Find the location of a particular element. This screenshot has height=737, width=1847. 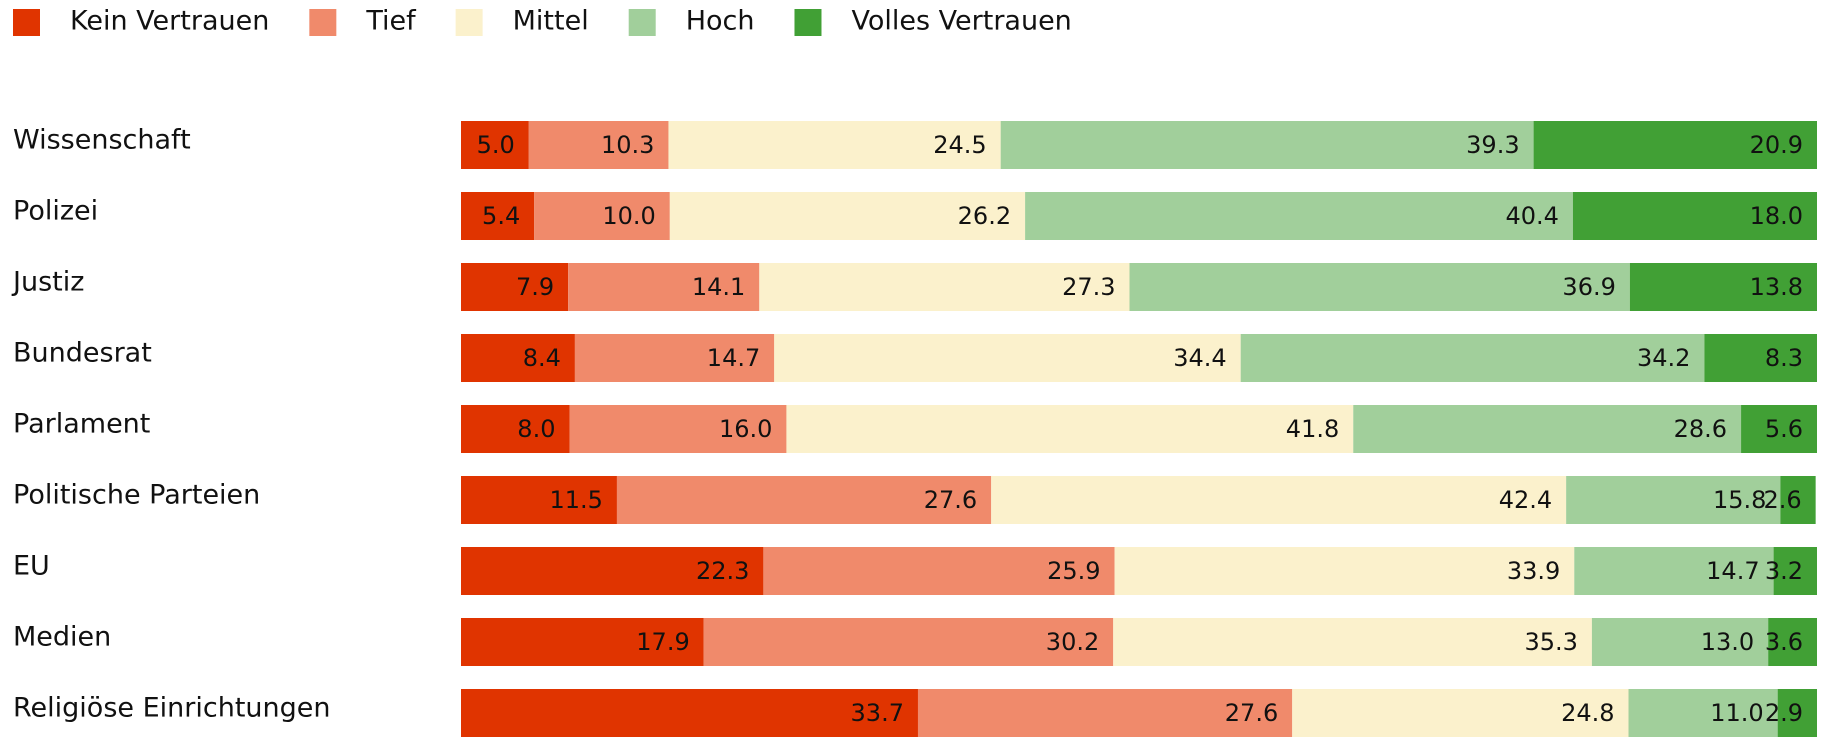

category-label: Medien is located at coordinates (62, 637).